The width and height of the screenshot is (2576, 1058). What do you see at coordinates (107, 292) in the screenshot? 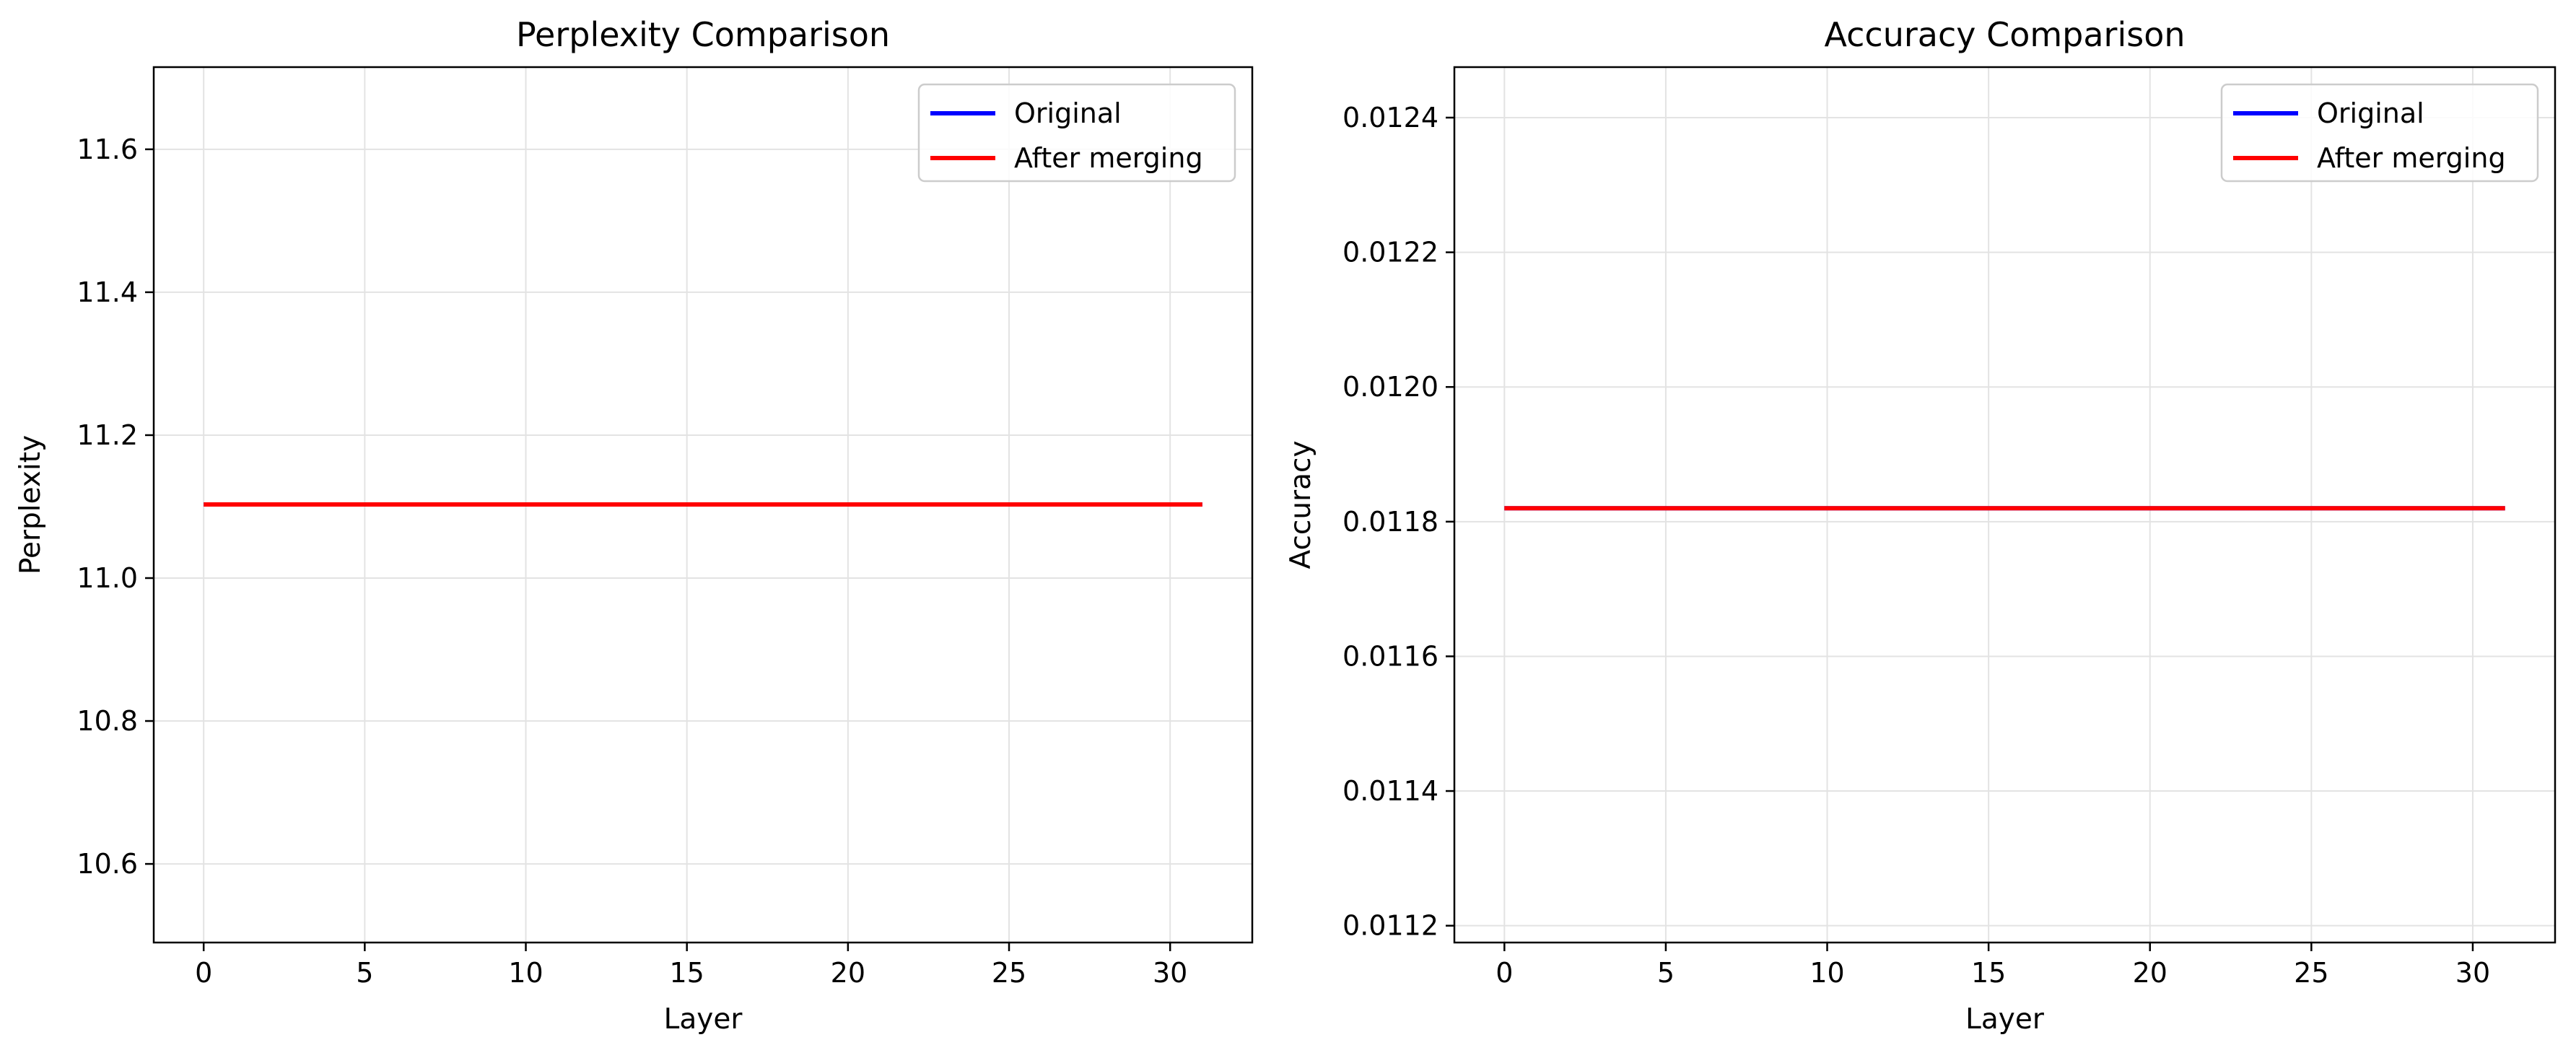
I see `y-tick-label: 11.4` at bounding box center [107, 292].